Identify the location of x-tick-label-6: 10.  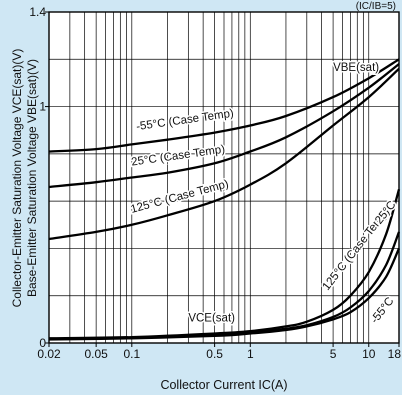
(369, 354).